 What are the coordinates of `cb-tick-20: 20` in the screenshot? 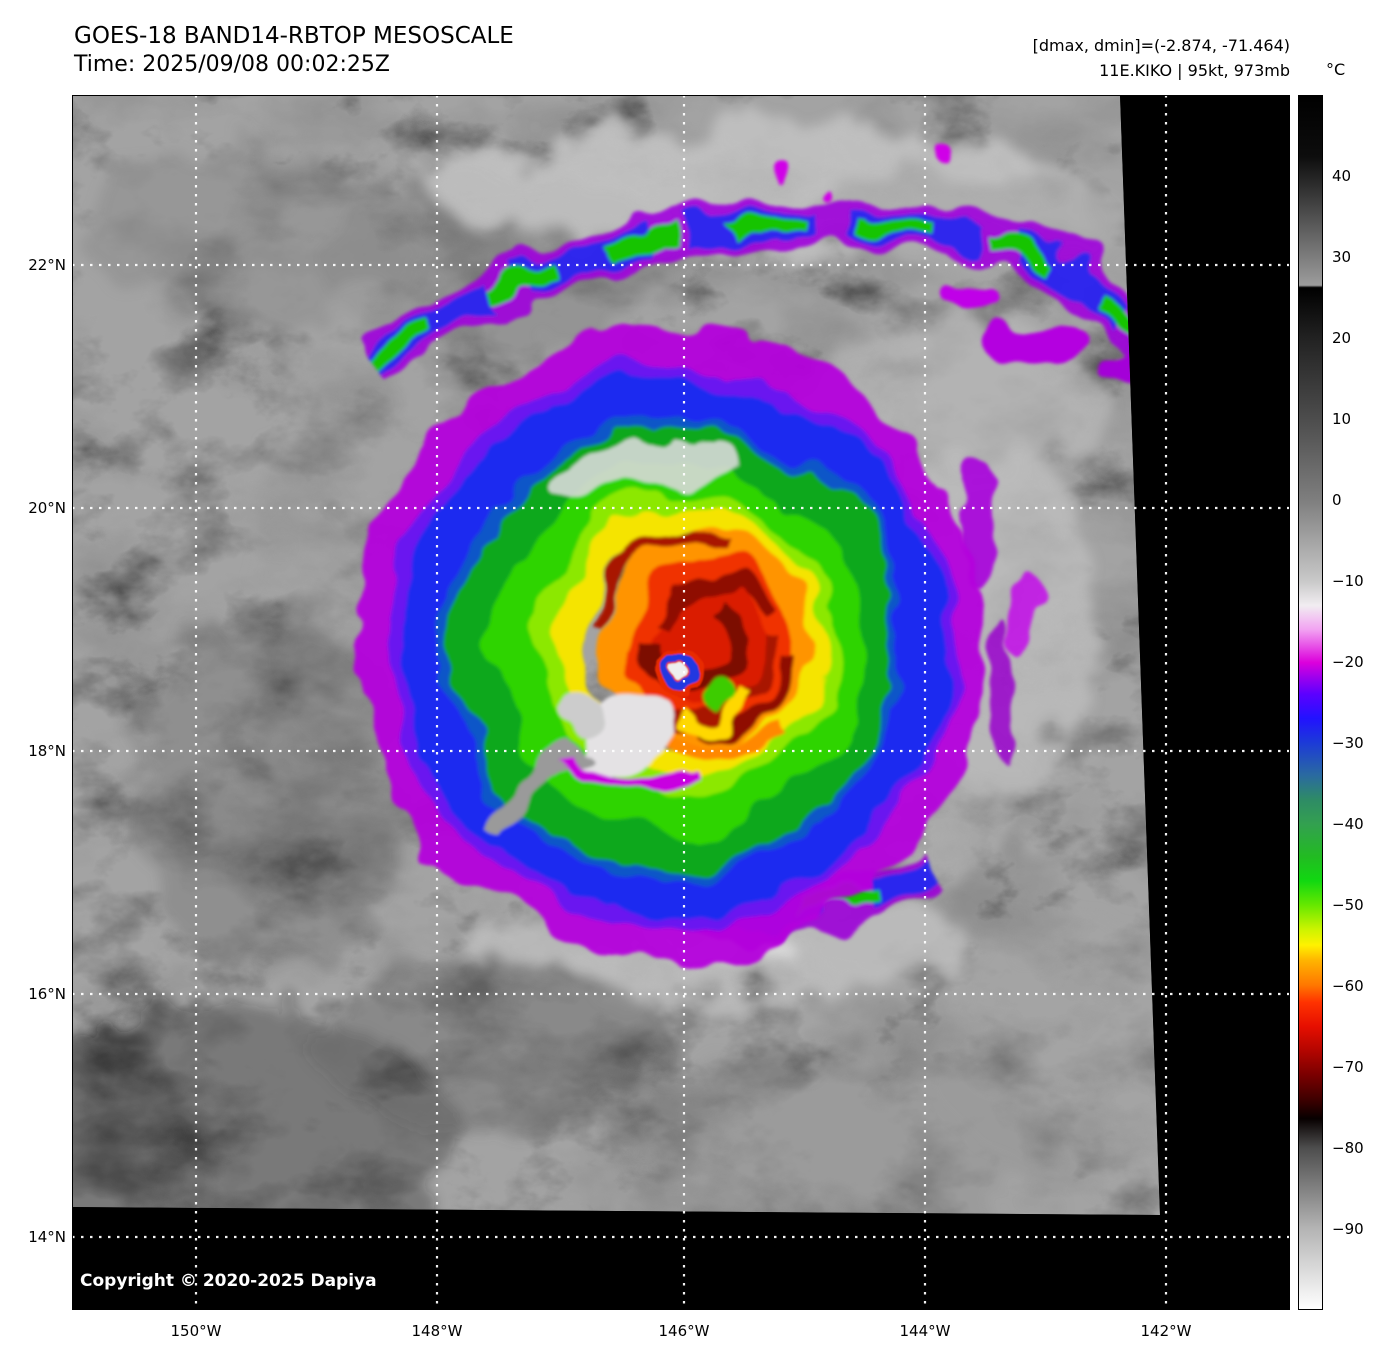 It's located at (1342, 338).